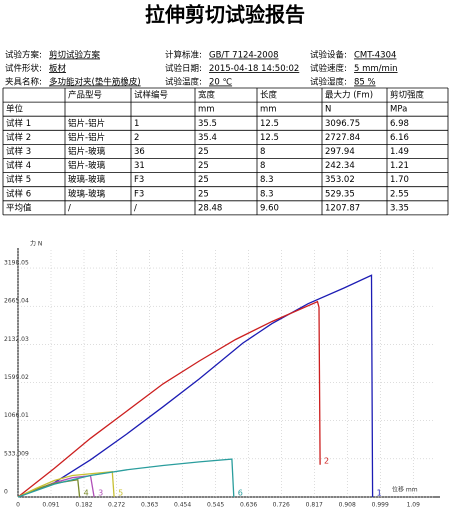 The width and height of the screenshot is (450, 511). I want to click on info-label: 试验湿度:, so click(328, 82).